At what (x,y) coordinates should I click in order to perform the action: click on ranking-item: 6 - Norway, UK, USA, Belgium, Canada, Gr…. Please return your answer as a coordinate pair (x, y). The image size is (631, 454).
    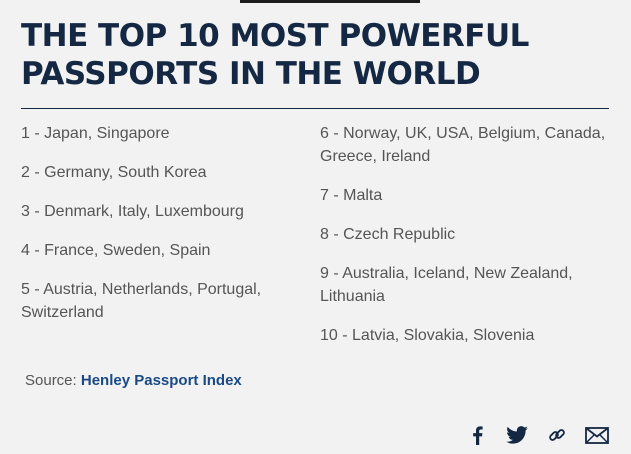
    Looking at the image, I should click on (463, 145).